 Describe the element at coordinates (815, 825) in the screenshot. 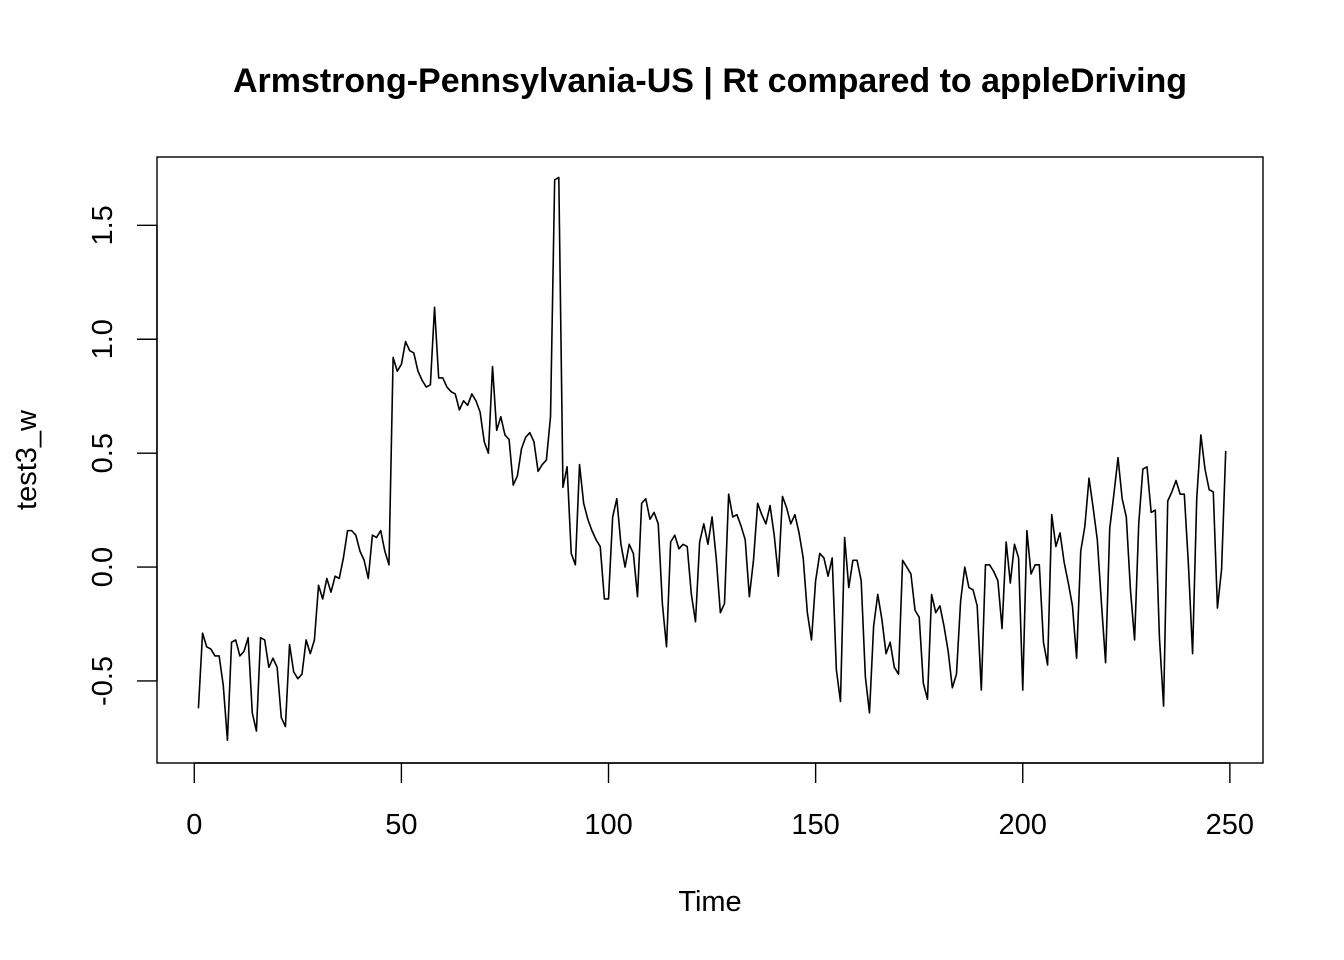

I see `x-tick-label: 150` at that location.